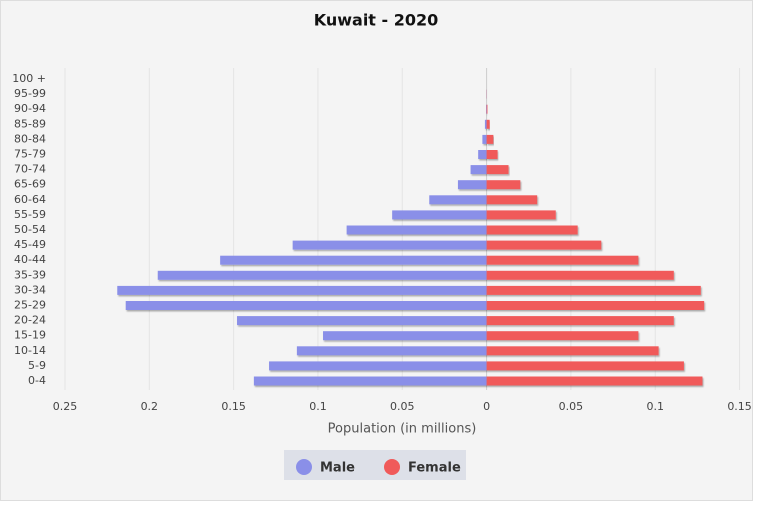 Image resolution: width=757 pixels, height=505 pixels. What do you see at coordinates (30, 320) in the screenshot?
I see `y-tick-label: 20-24` at bounding box center [30, 320].